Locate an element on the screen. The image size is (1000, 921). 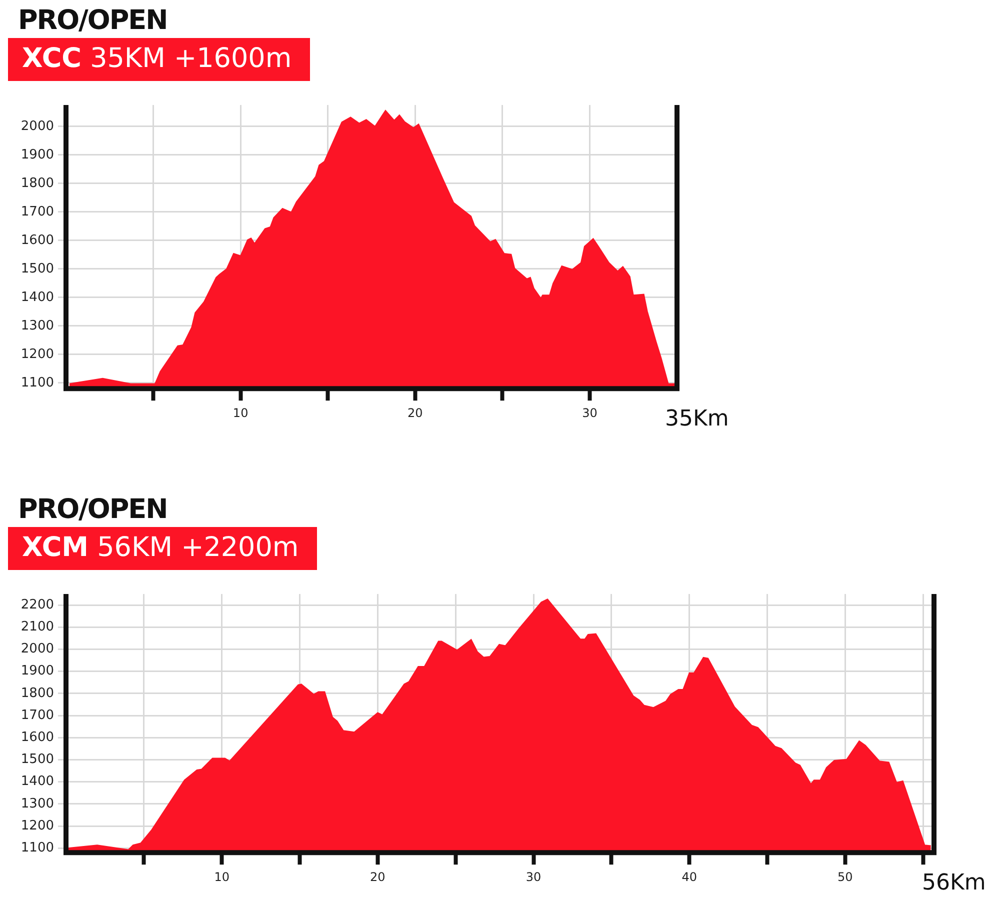
x-axis-title: 35Km is located at coordinates (697, 419).